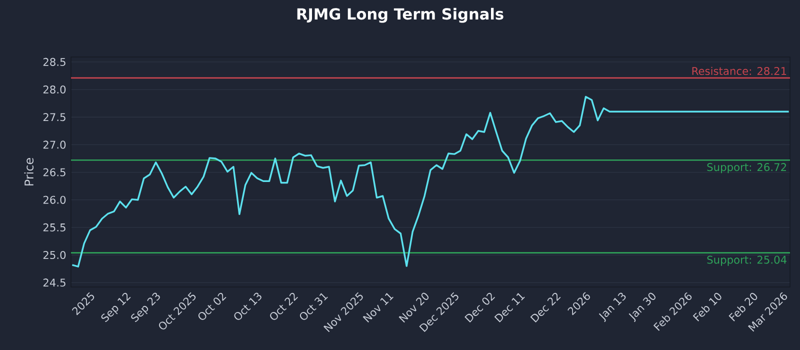 This screenshot has height=350, width=800. What do you see at coordinates (212, 306) in the screenshot?
I see `x-tick-label: Oct 02` at bounding box center [212, 306].